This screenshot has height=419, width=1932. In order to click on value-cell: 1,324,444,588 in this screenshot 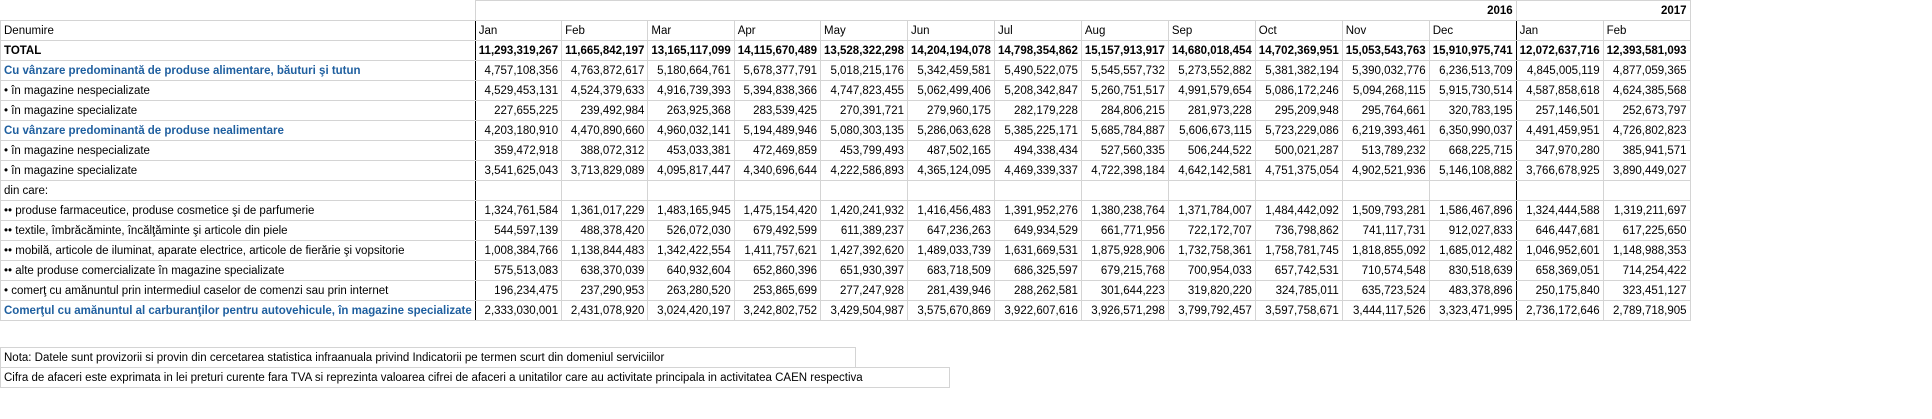, I will do `click(1559, 210)`.